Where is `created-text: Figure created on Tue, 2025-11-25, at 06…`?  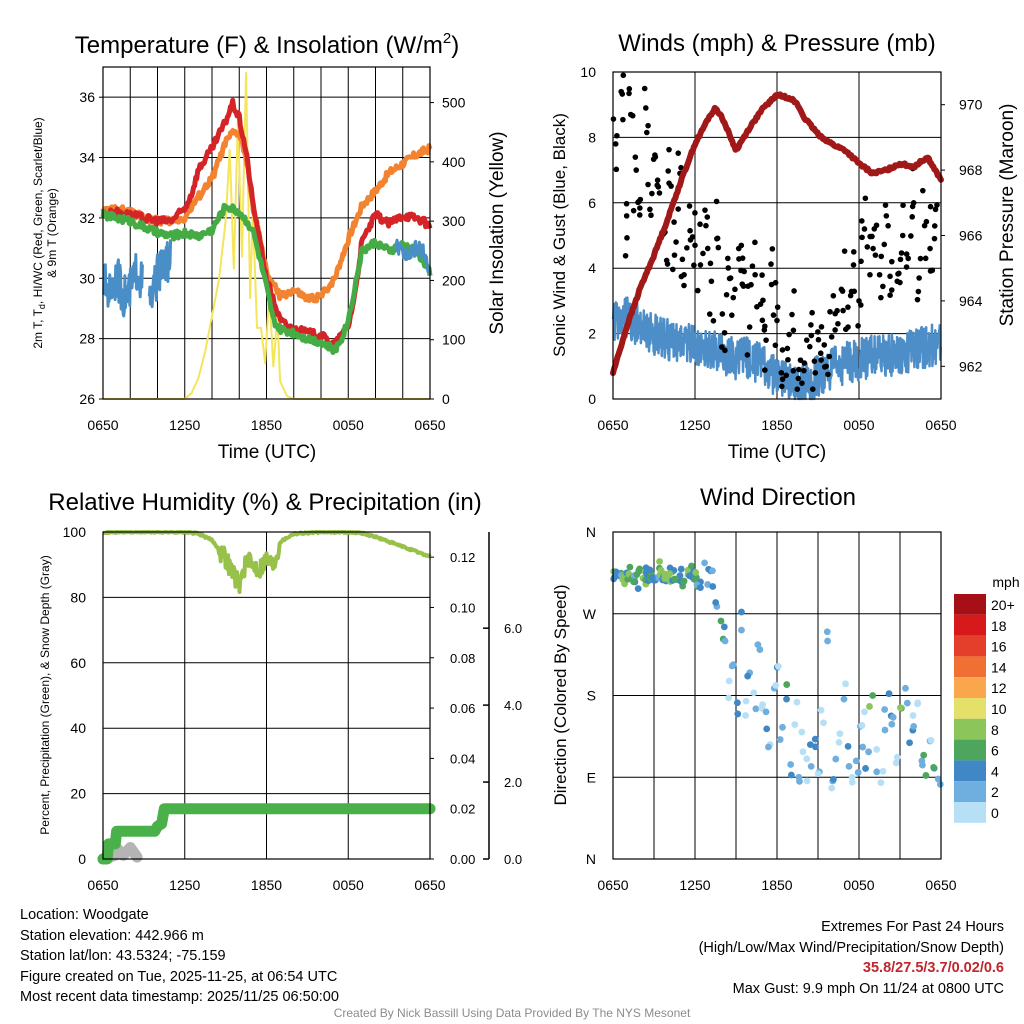 created-text: Figure created on Tue, 2025-11-25, at 06… is located at coordinates (179, 976).